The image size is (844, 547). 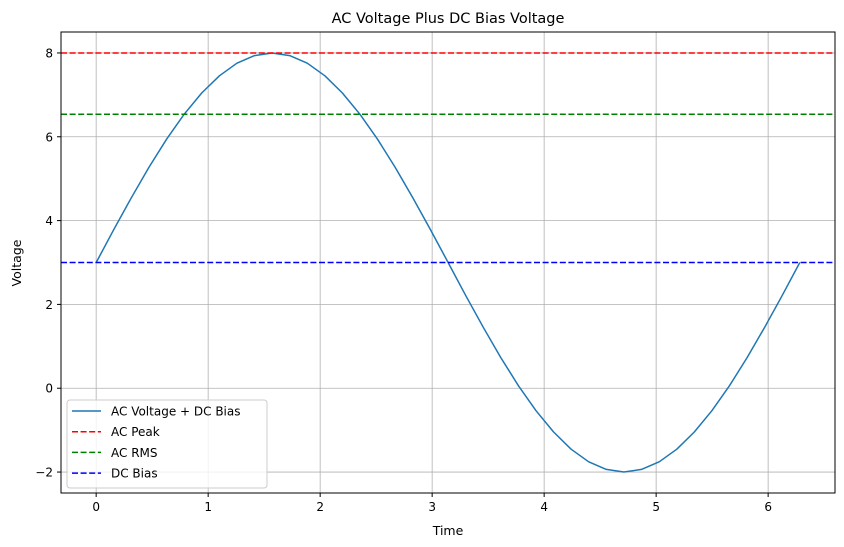 What do you see at coordinates (49, 305) in the screenshot?
I see `y-tick-label: 2` at bounding box center [49, 305].